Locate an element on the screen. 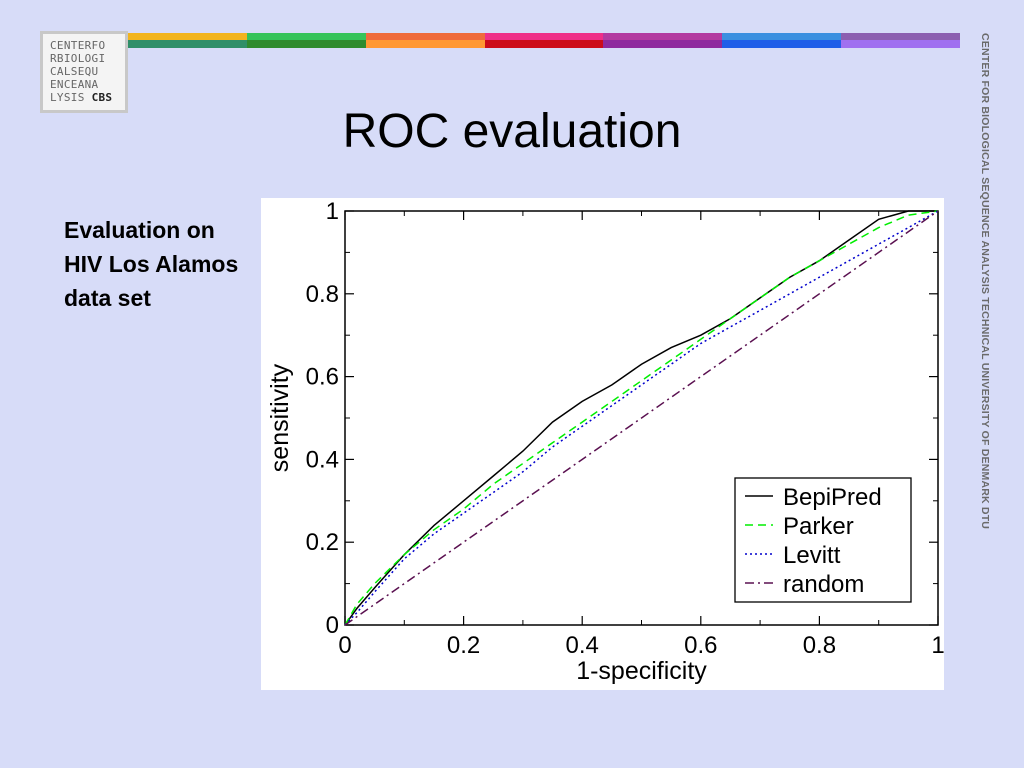  y-tick-label: 0.2 is located at coordinates (322, 542).